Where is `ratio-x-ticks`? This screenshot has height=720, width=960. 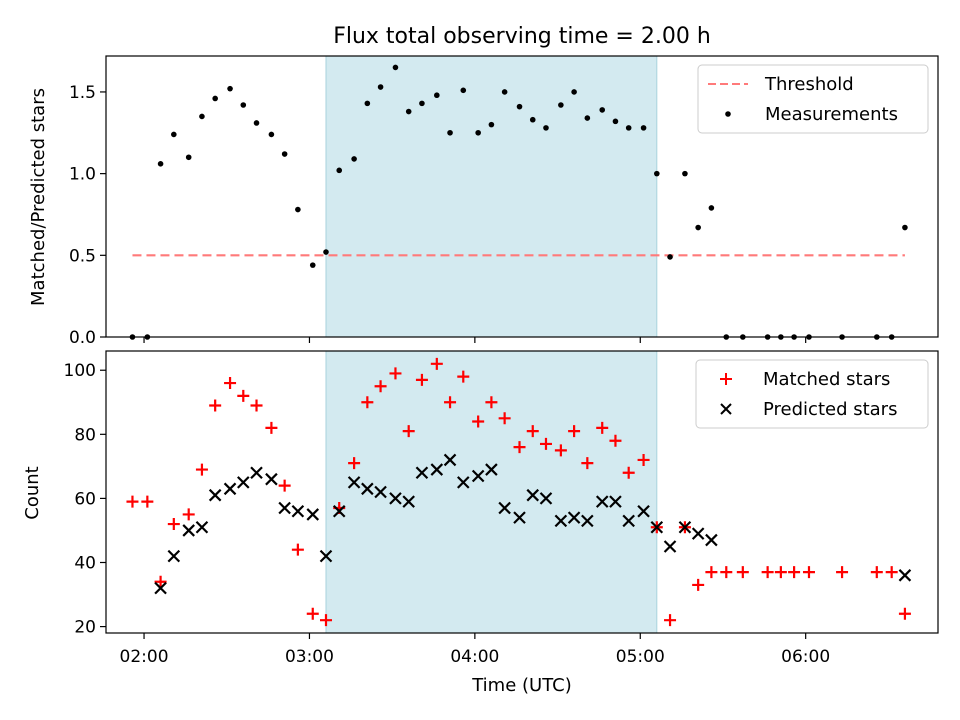 ratio-x-ticks is located at coordinates (475, 340).